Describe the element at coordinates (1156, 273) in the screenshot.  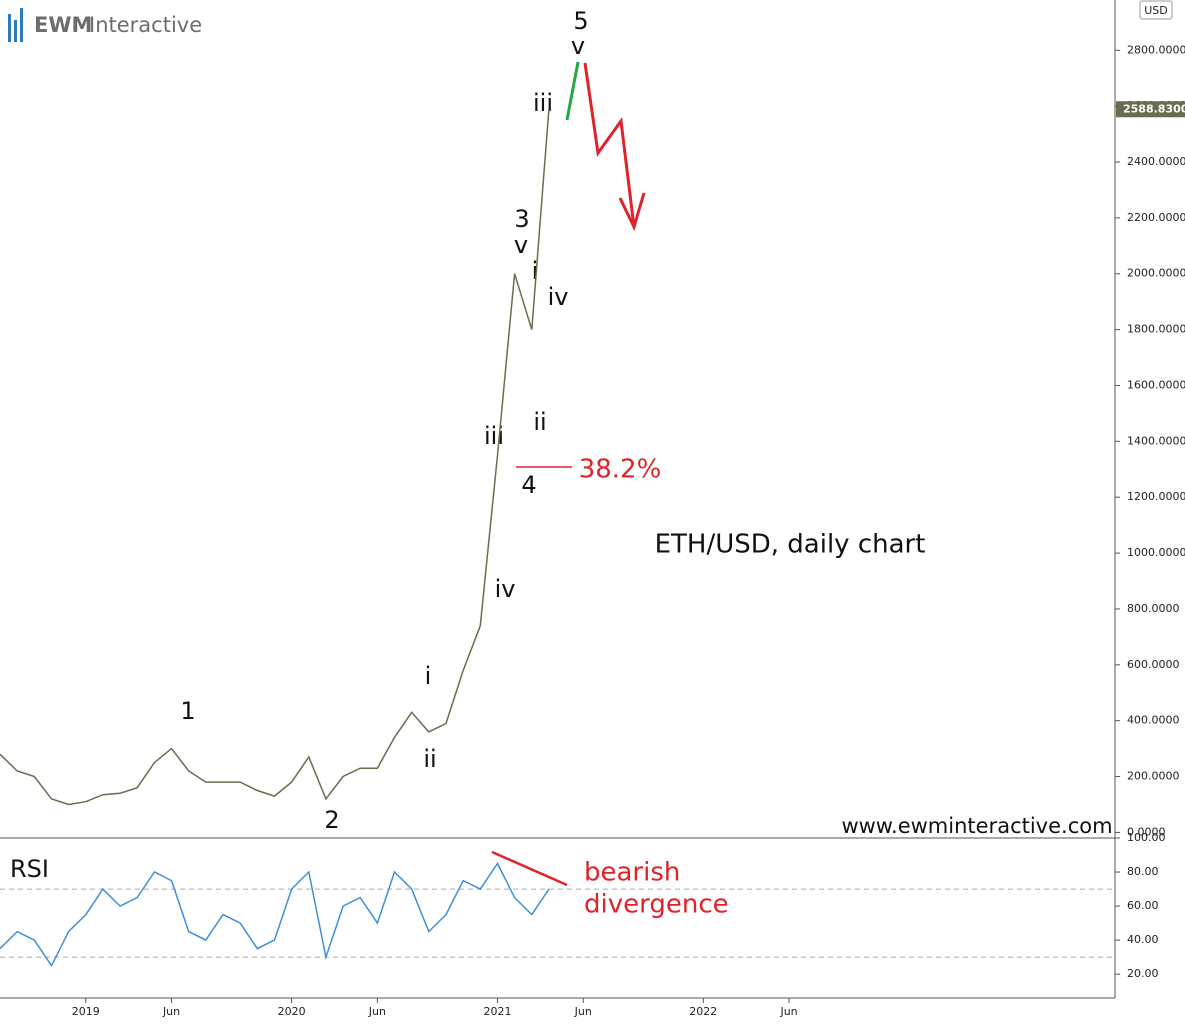
I see `y-tick-label: 2000.0000` at that location.